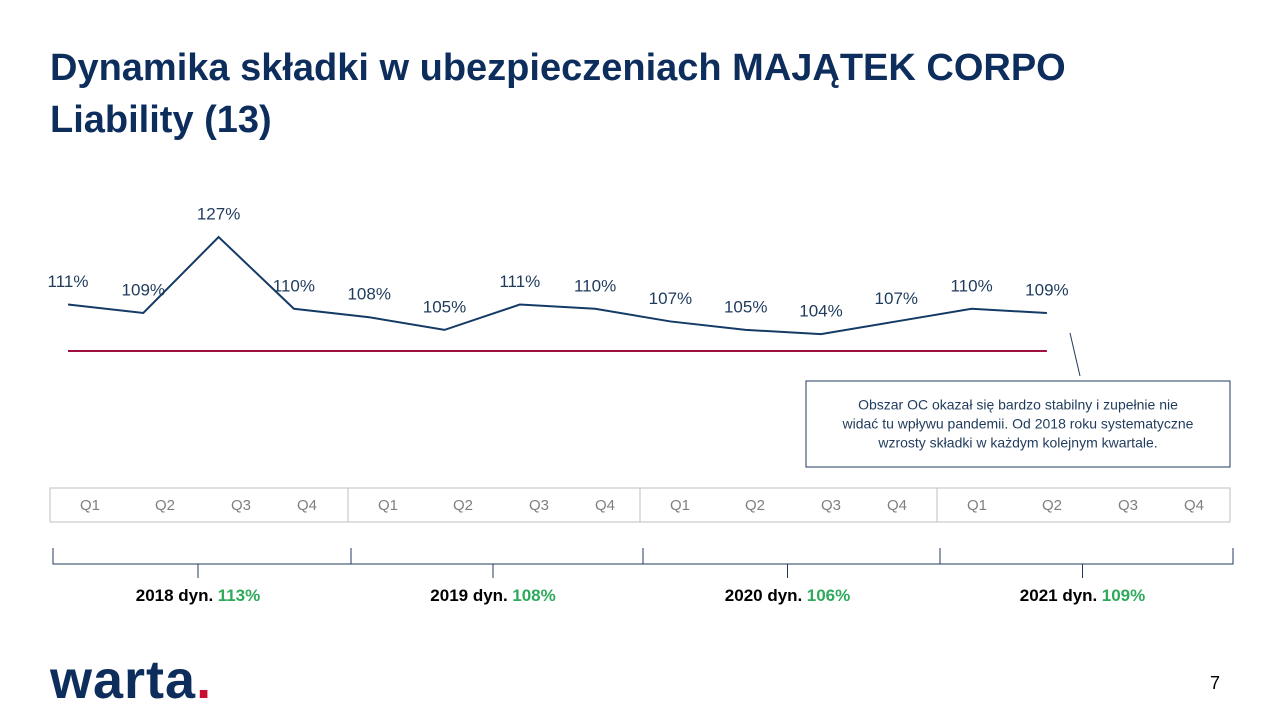 Image resolution: width=1280 pixels, height=725 pixels. I want to click on year-value: 108%, so click(533, 595).